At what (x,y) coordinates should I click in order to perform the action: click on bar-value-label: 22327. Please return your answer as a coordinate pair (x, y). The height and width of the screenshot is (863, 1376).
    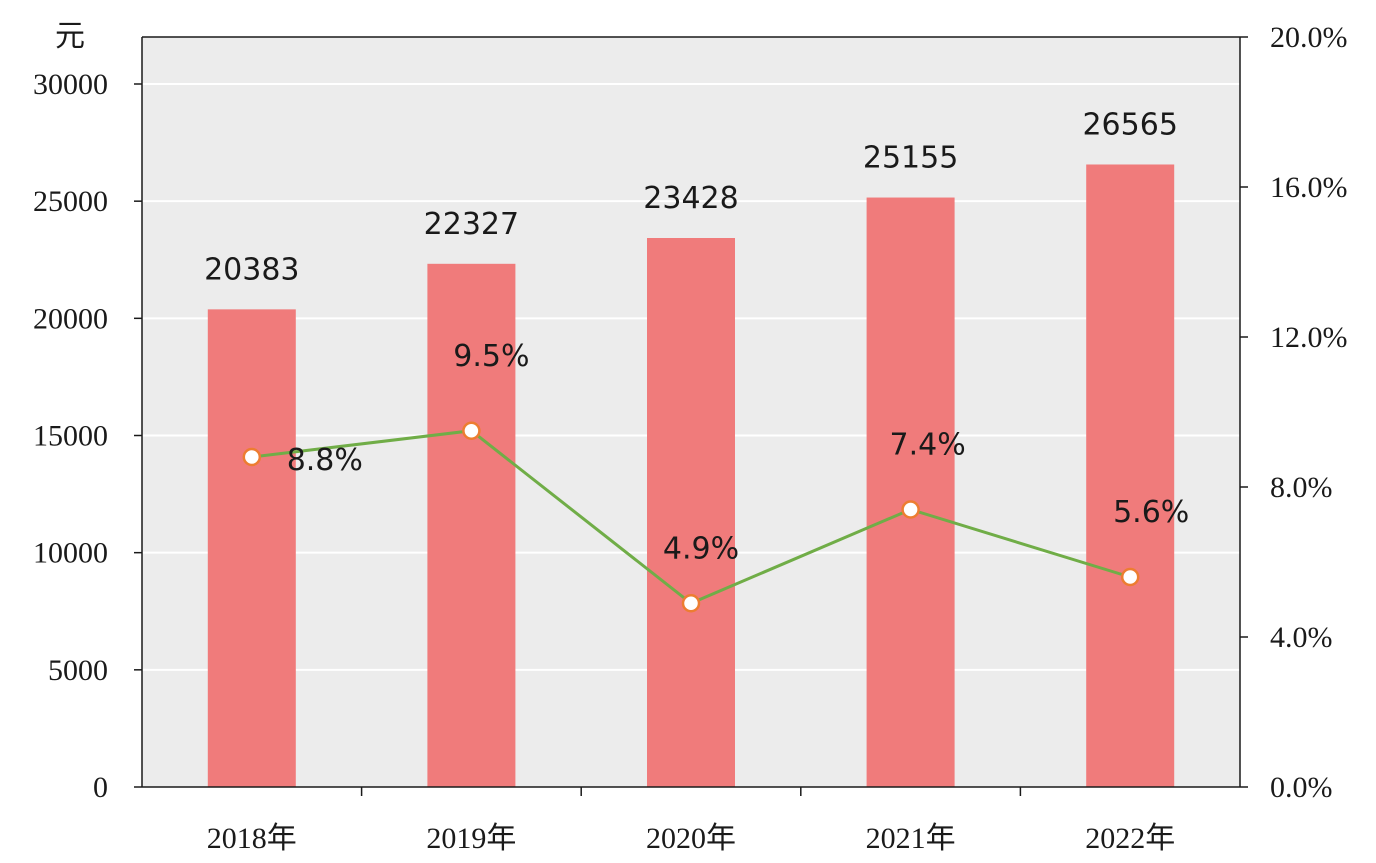
    Looking at the image, I should click on (471, 224).